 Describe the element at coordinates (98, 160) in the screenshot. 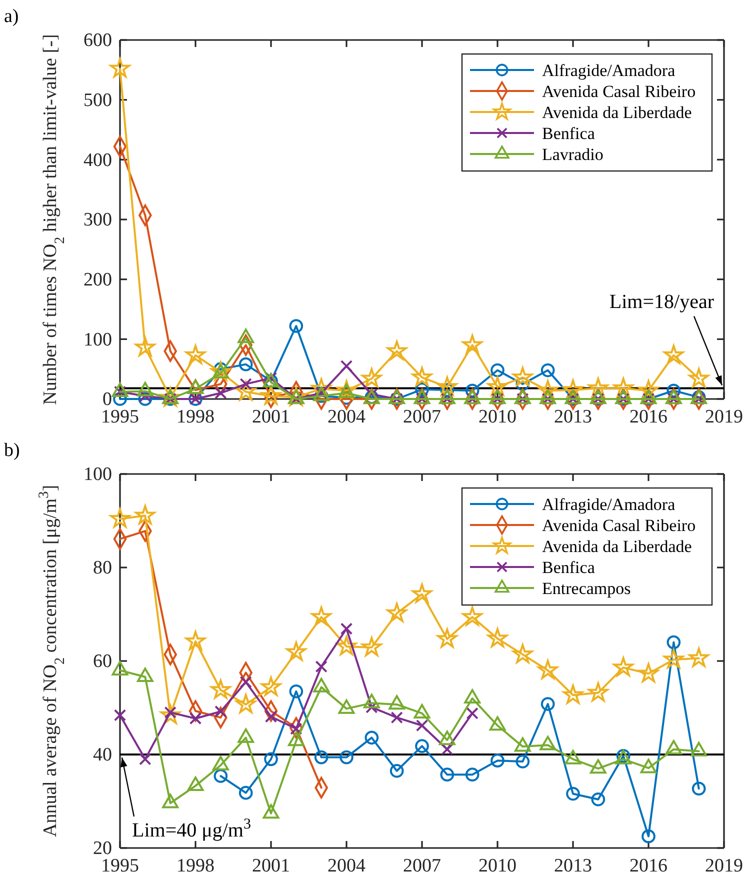

I see `y-tick-label: 400` at that location.